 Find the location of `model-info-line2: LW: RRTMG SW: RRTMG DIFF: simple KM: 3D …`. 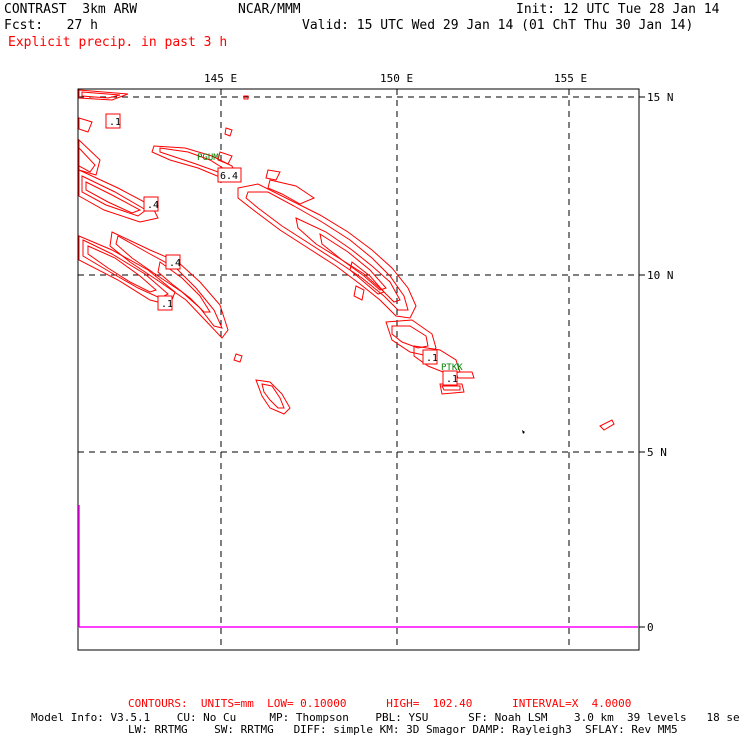

model-info-line2: LW: RRTMG SW: RRTMG DIFF: simple KM: 3D … is located at coordinates (403, 729).